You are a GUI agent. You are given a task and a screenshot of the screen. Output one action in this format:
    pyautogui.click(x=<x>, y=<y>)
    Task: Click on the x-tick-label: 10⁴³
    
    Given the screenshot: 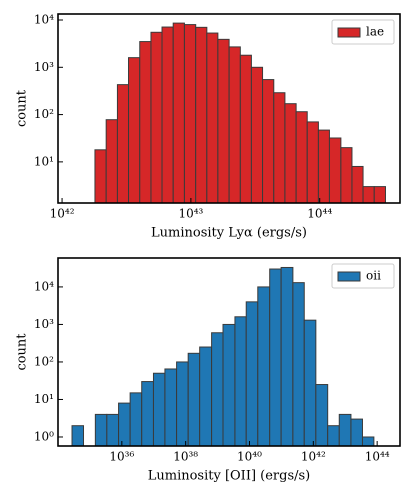 What is the action you would take?
    pyautogui.click(x=190, y=214)
    